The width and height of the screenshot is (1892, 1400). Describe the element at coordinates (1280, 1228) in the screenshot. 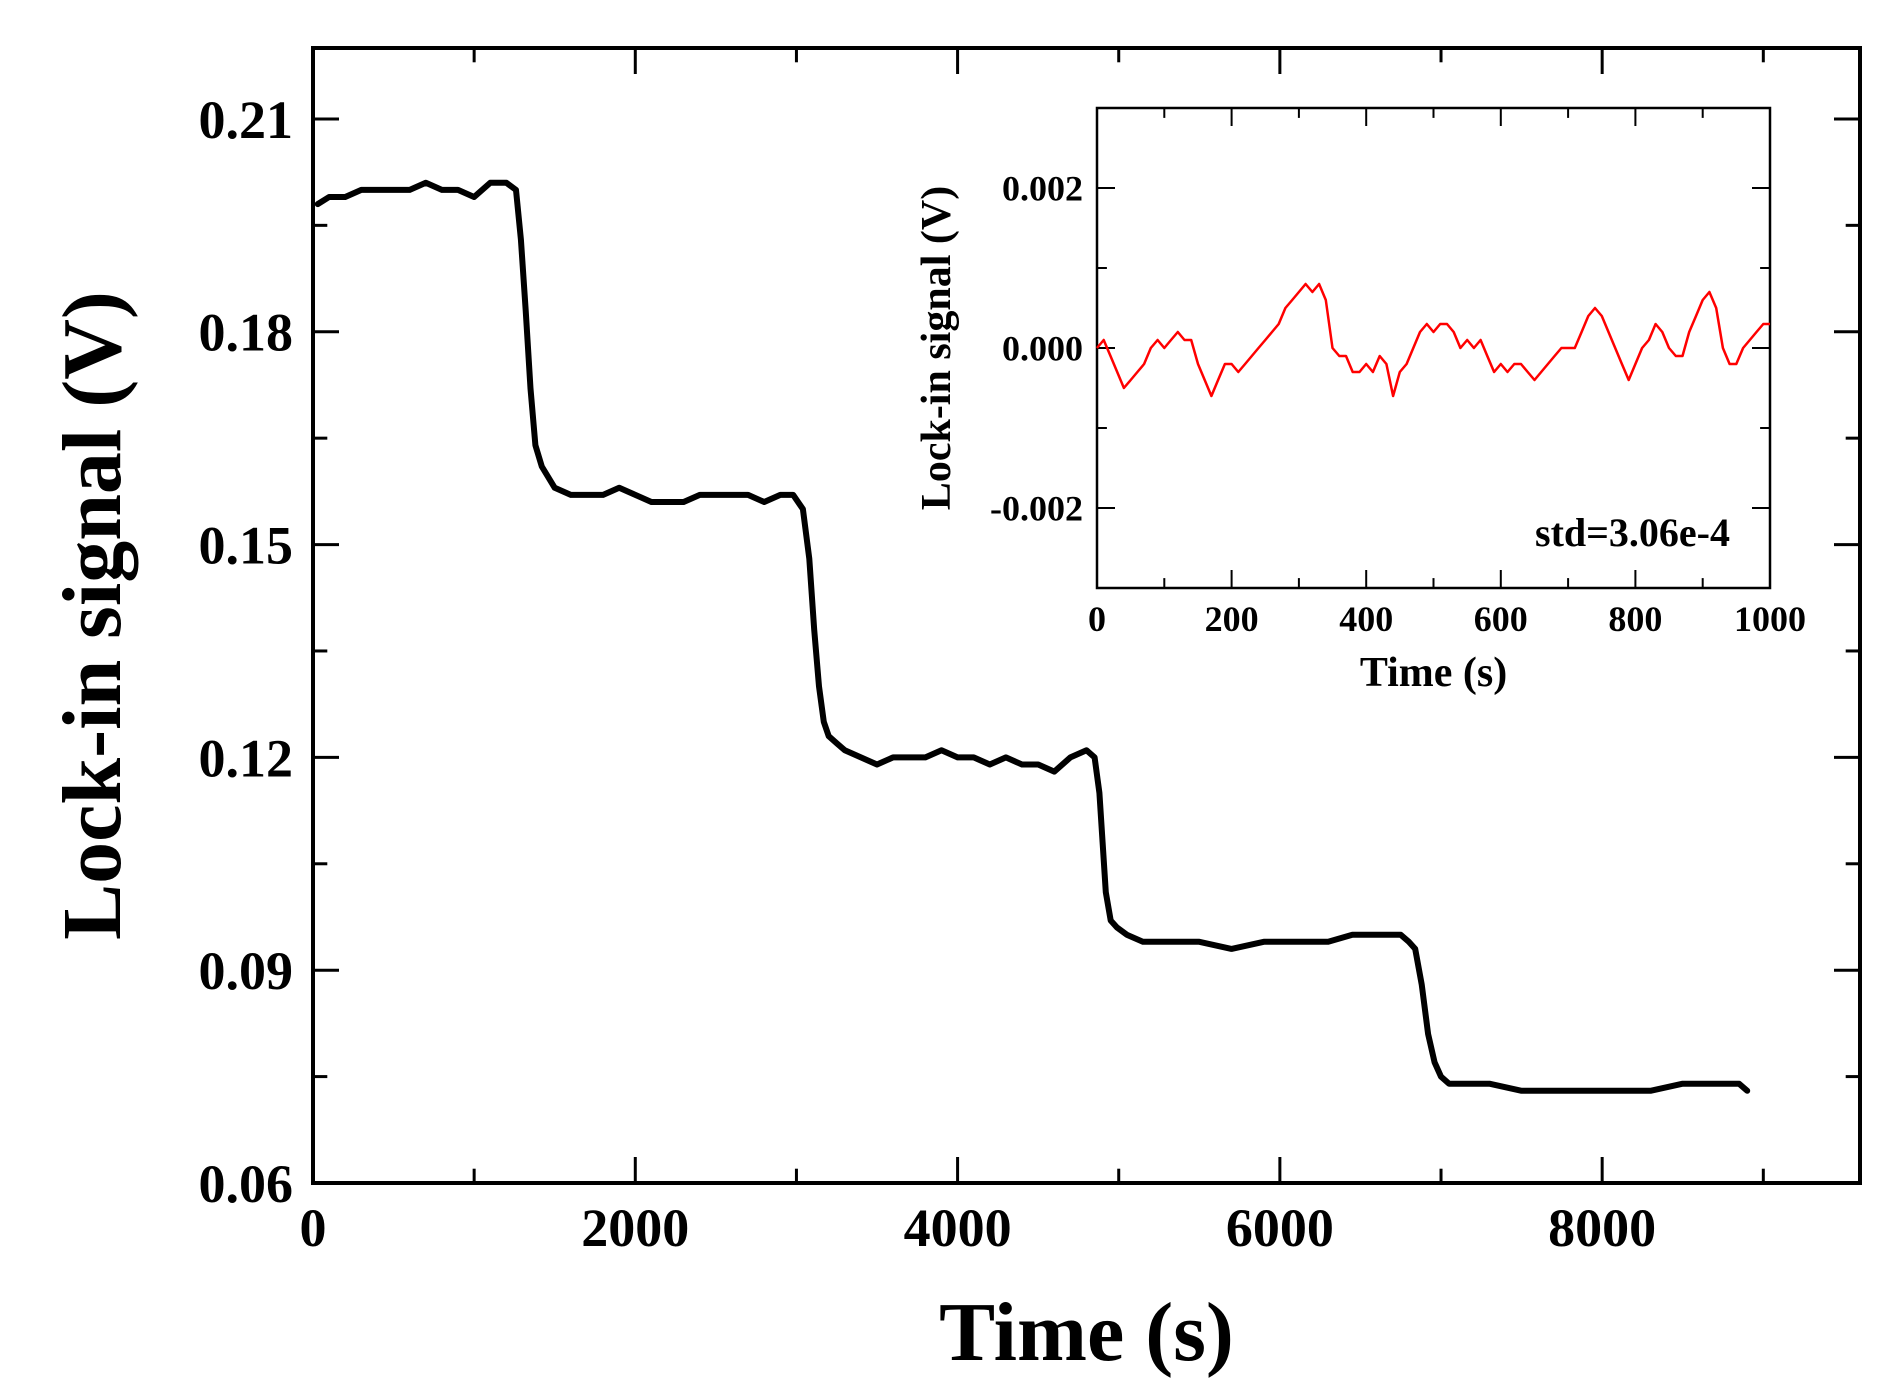

I see `main-x-tick-label: 6000` at that location.